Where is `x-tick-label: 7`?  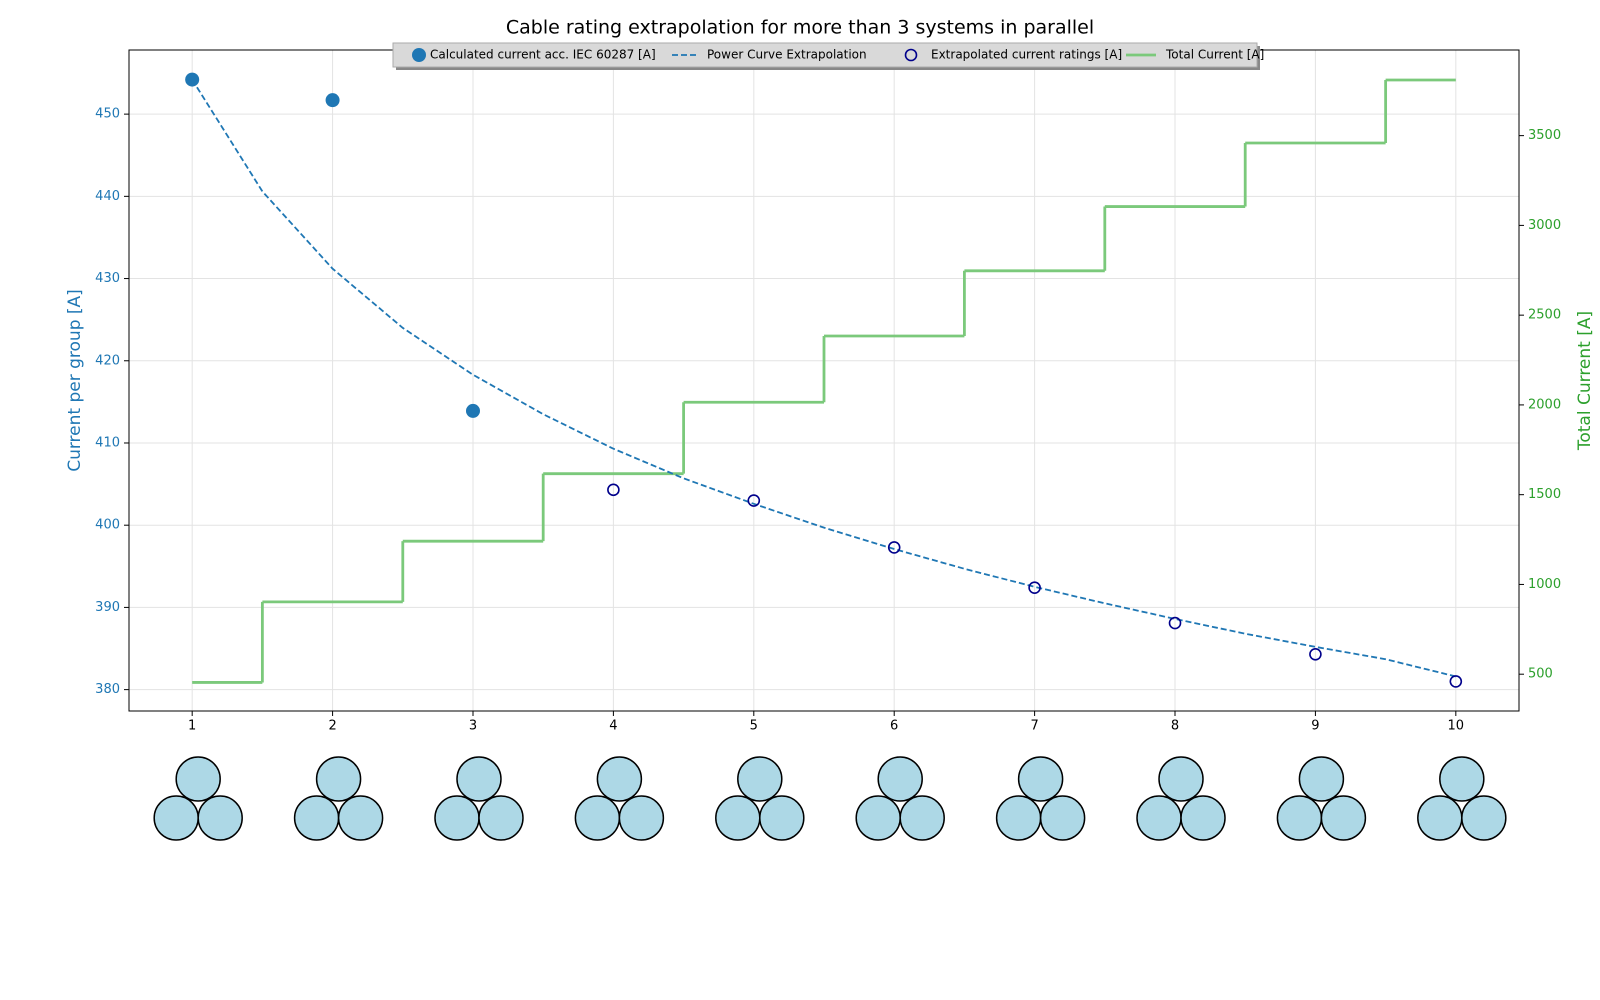
x-tick-label: 7 is located at coordinates (1034, 726).